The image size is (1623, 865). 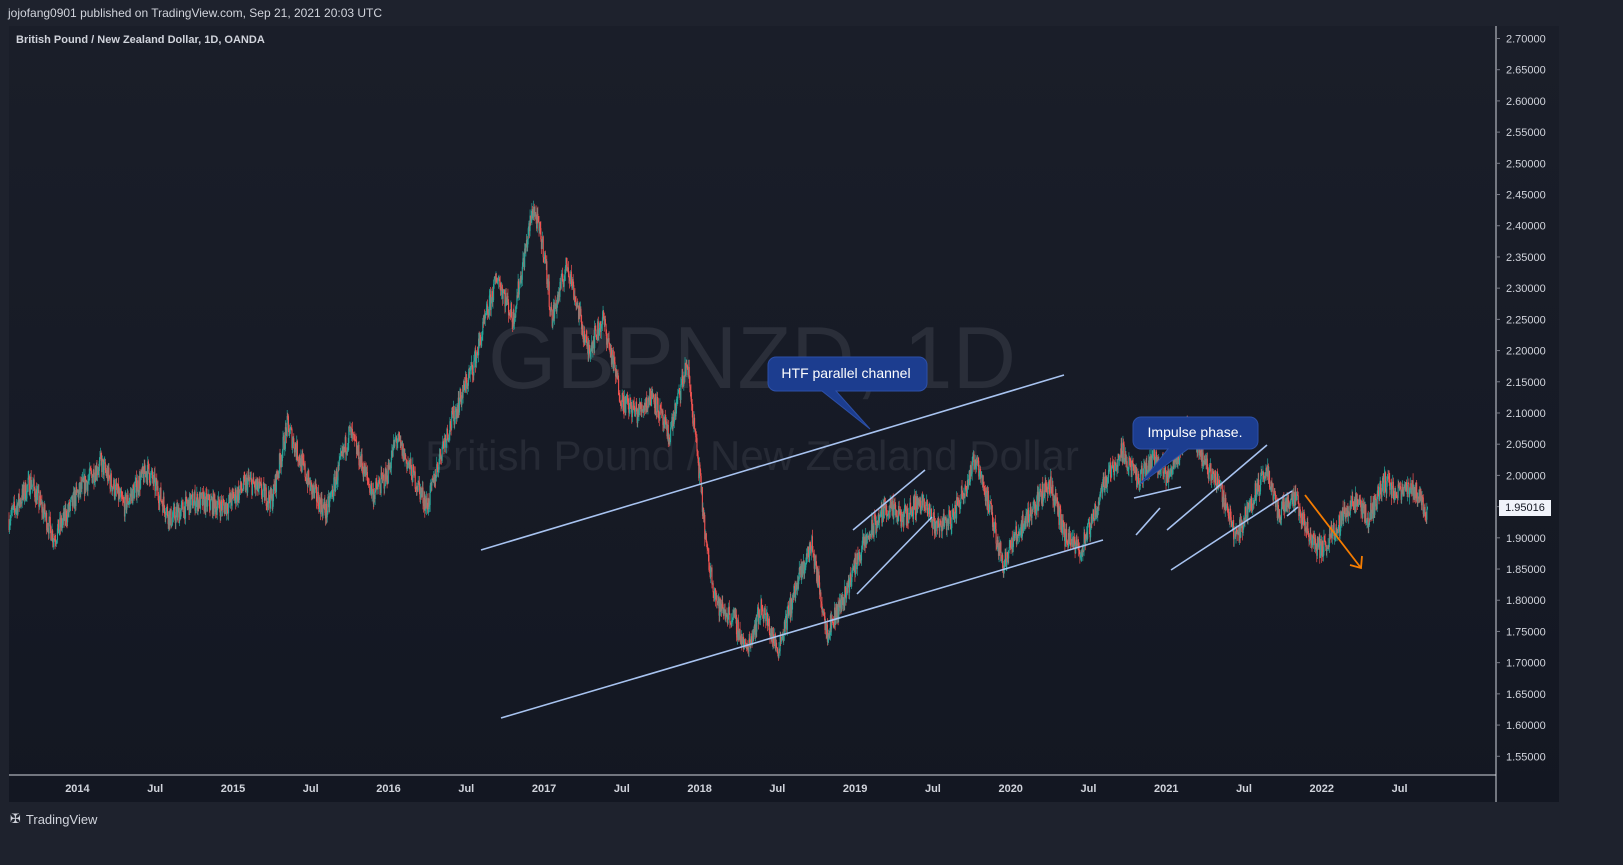 I want to click on channel-upper-line, so click(x=772, y=462).